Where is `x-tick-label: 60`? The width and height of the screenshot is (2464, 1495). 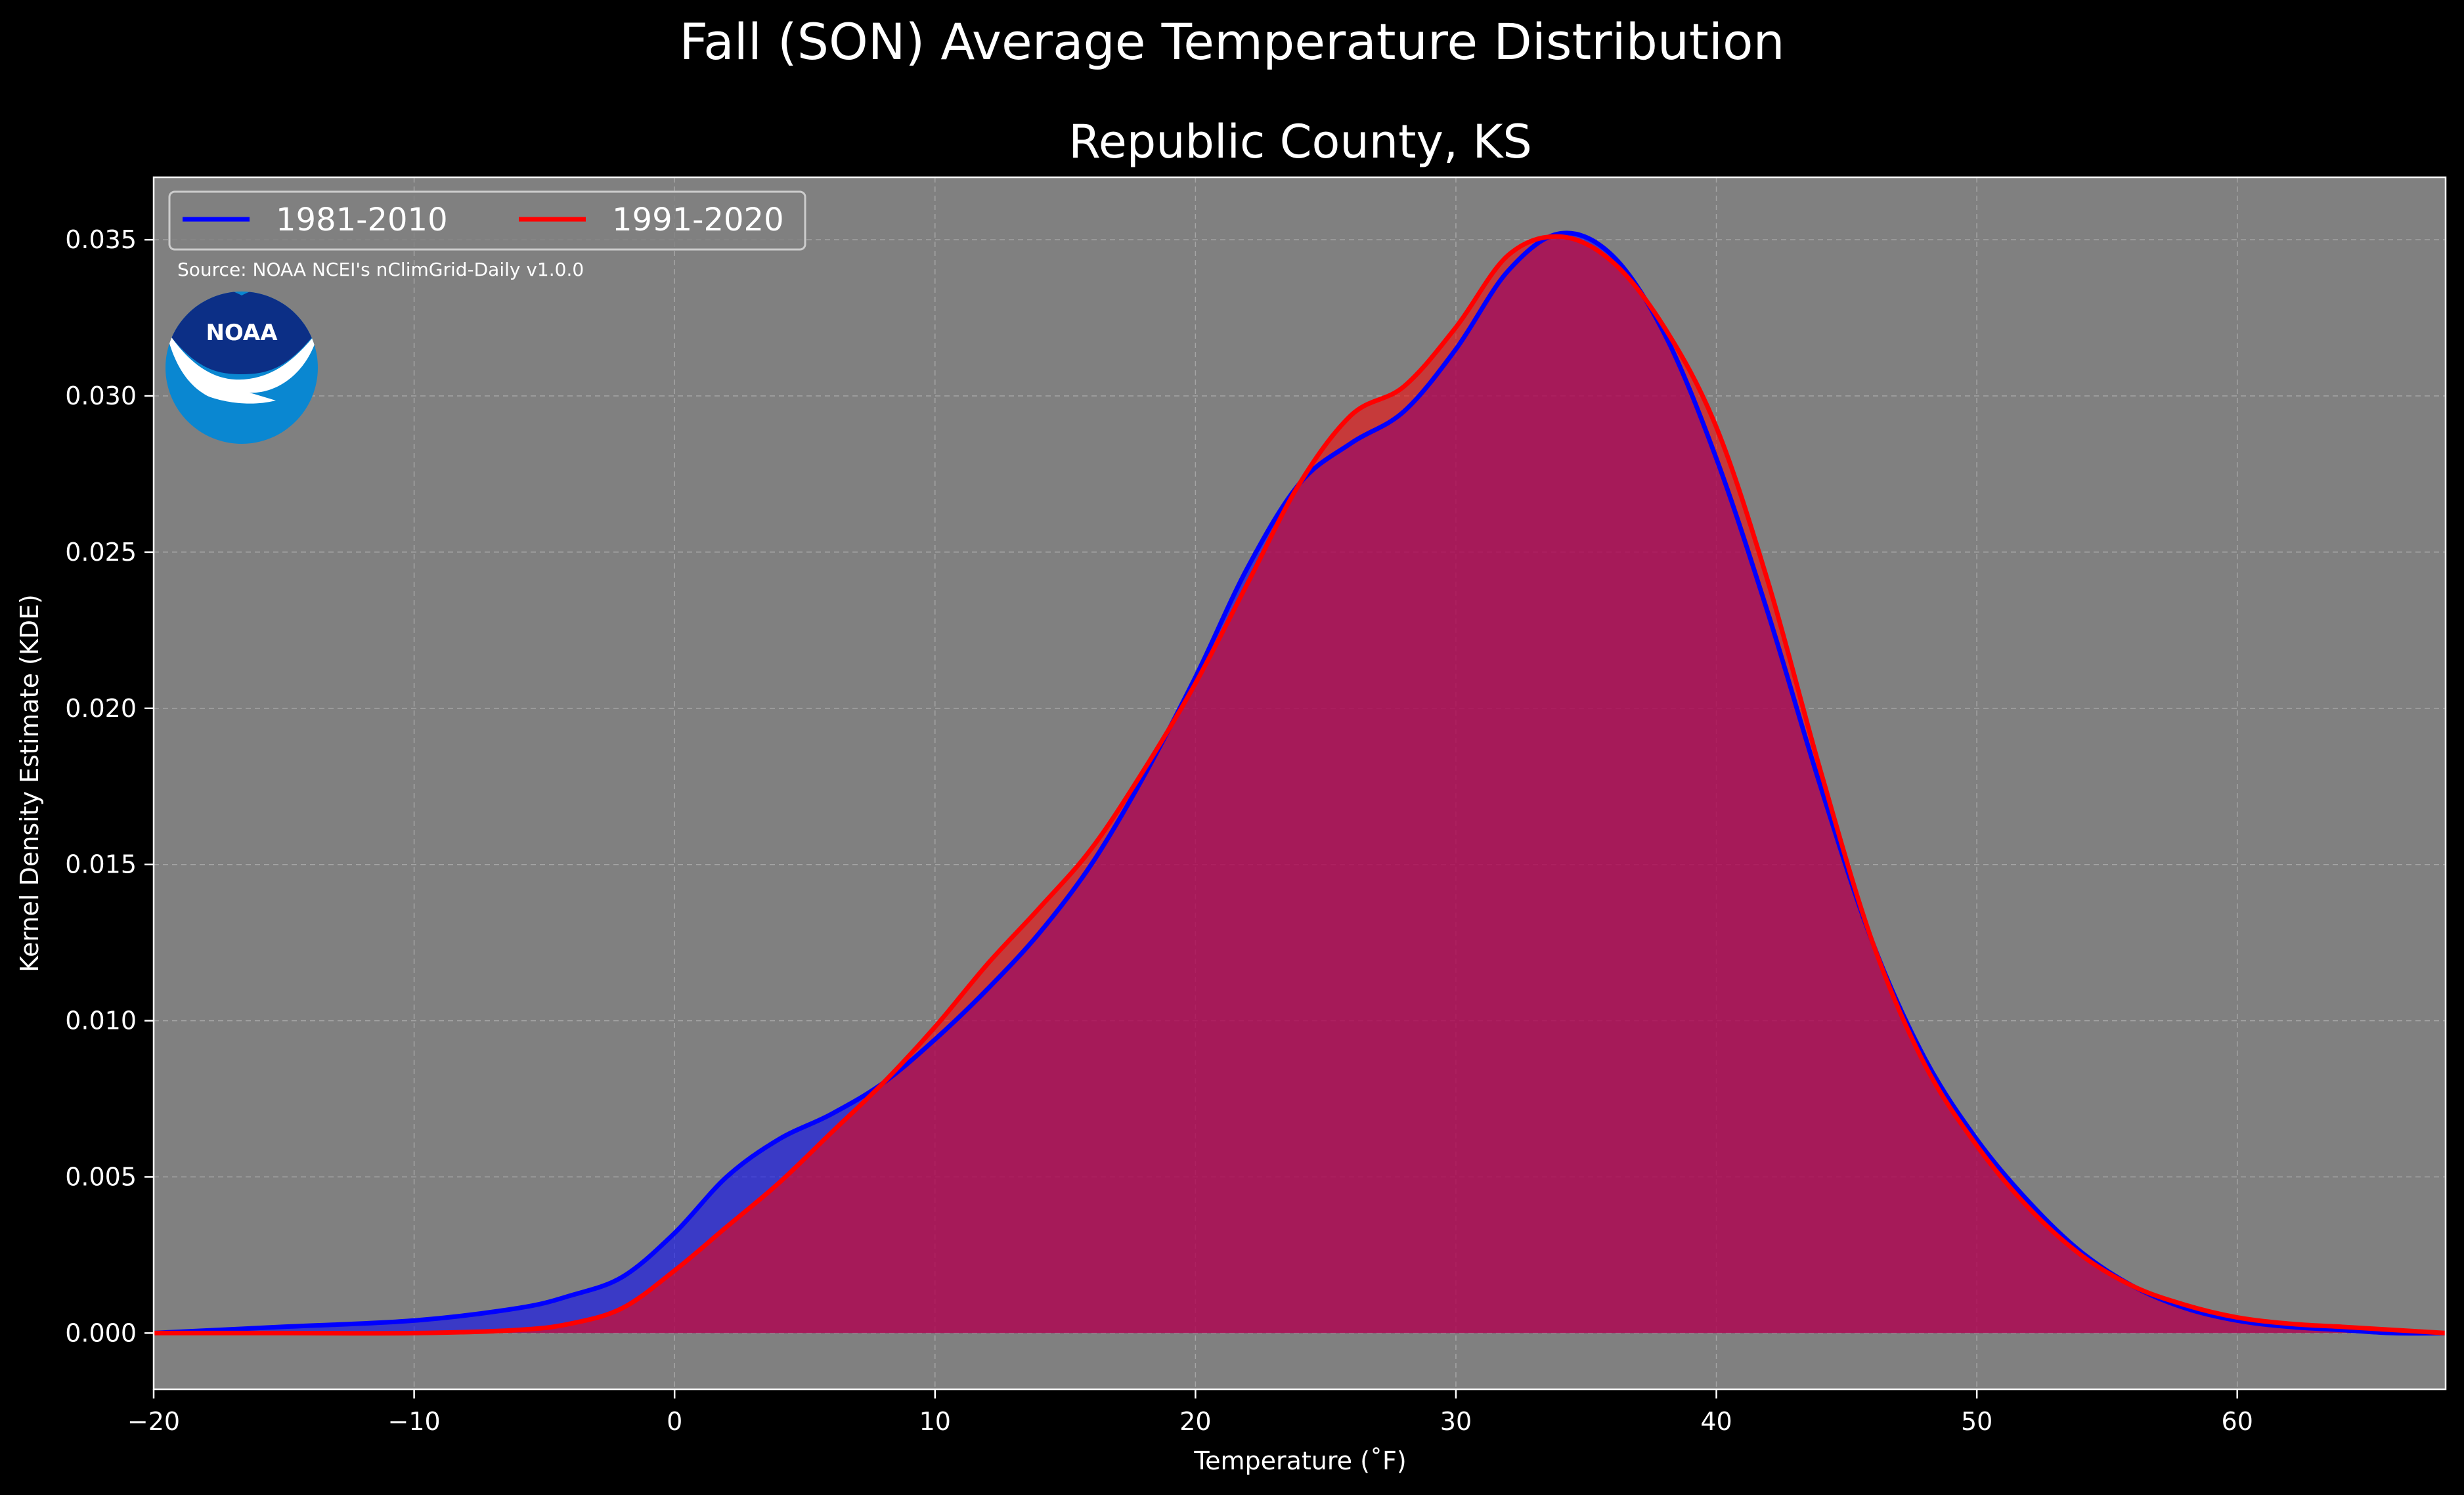
x-tick-label: 60 is located at coordinates (2237, 1421).